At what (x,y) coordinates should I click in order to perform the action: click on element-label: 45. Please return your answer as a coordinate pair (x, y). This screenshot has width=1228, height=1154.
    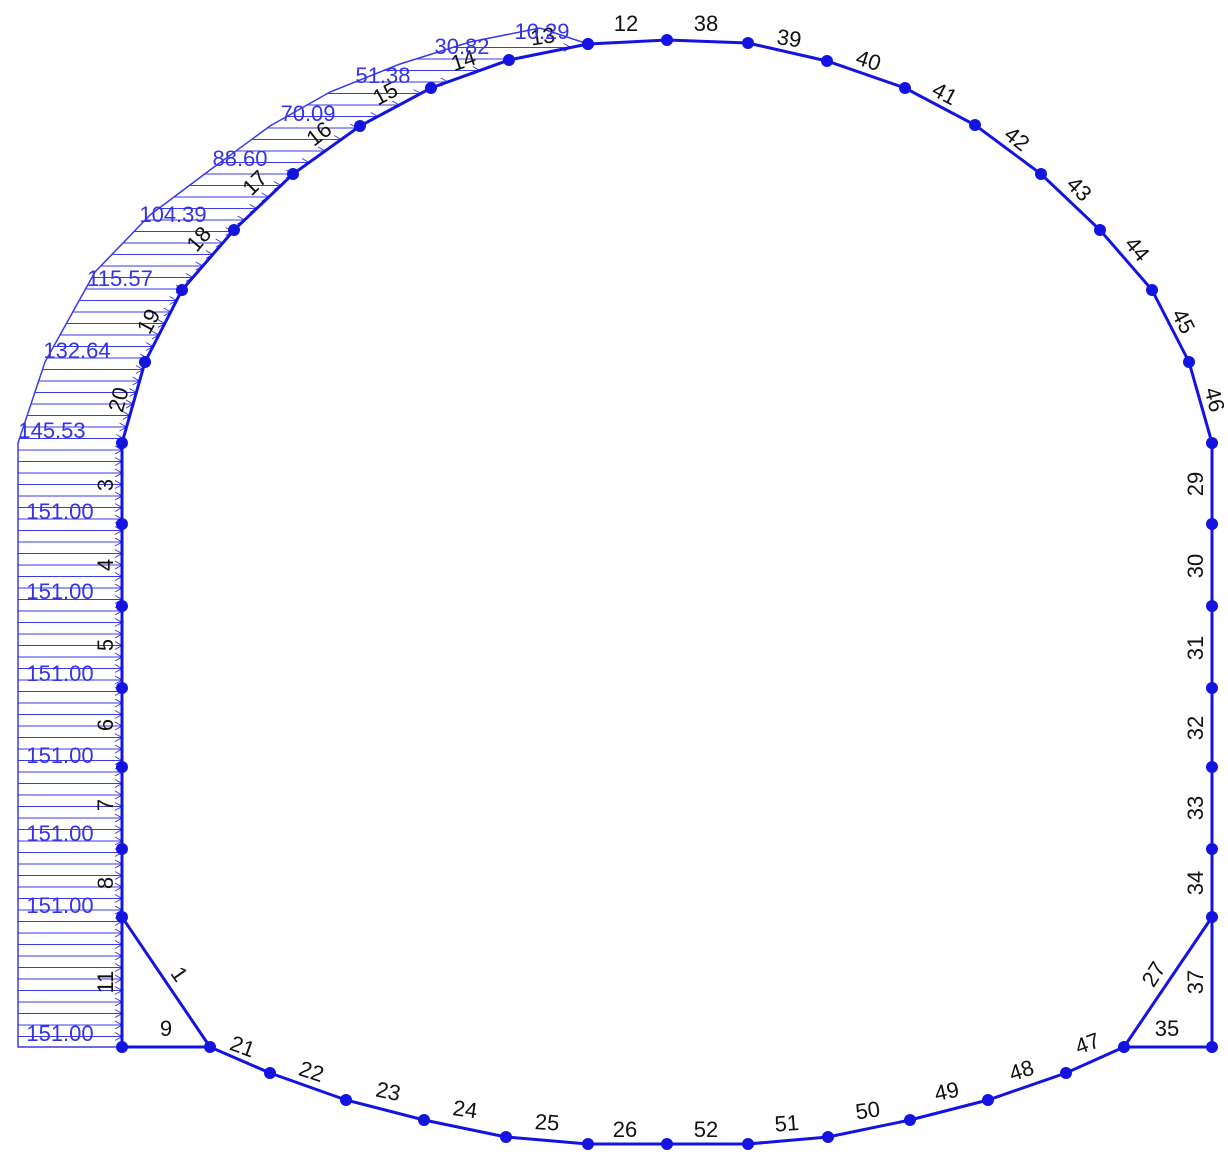
    Looking at the image, I should click on (1184, 321).